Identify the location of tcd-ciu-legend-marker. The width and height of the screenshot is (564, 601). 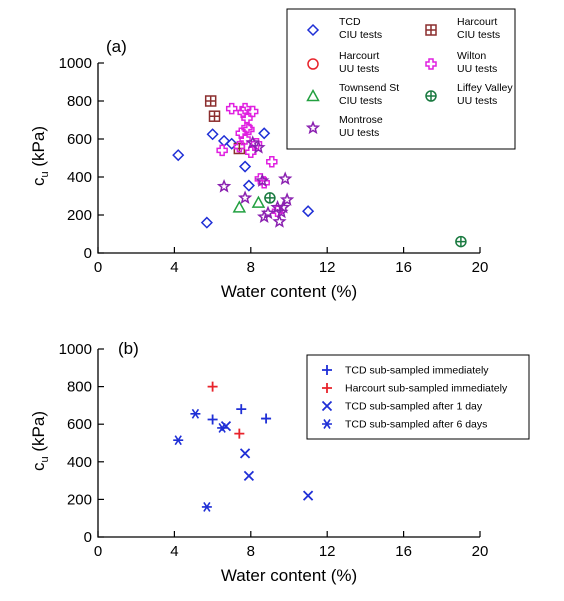
(313, 30).